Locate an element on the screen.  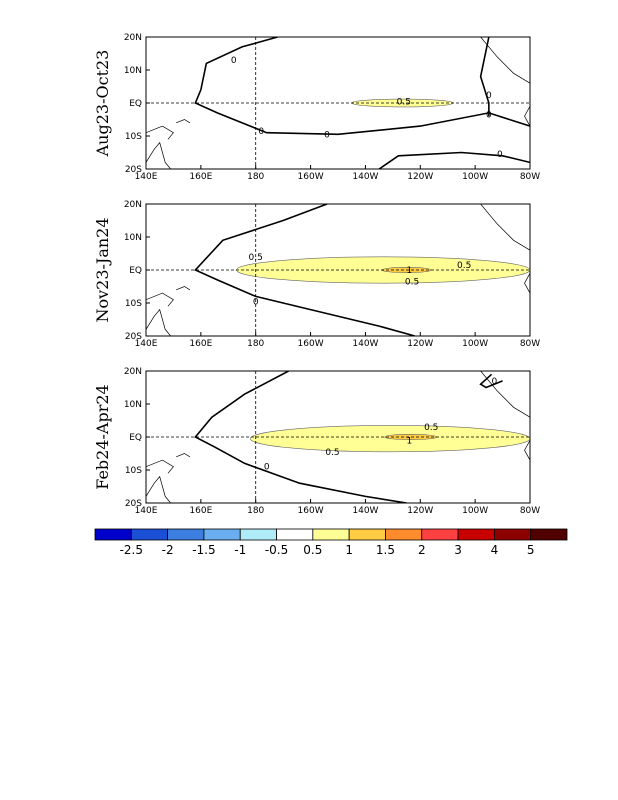
colorbar-label: -1 is located at coordinates (240, 550).